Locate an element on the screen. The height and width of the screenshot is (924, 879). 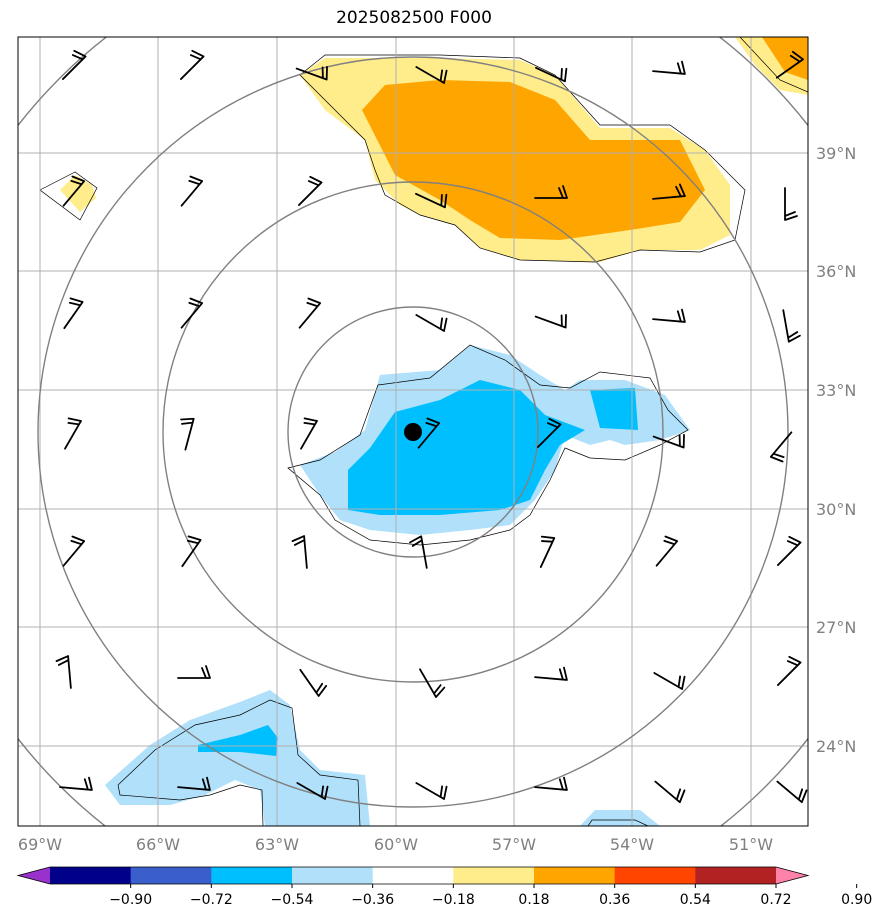
colorbar-tick-label: 0.54 is located at coordinates (695, 900).